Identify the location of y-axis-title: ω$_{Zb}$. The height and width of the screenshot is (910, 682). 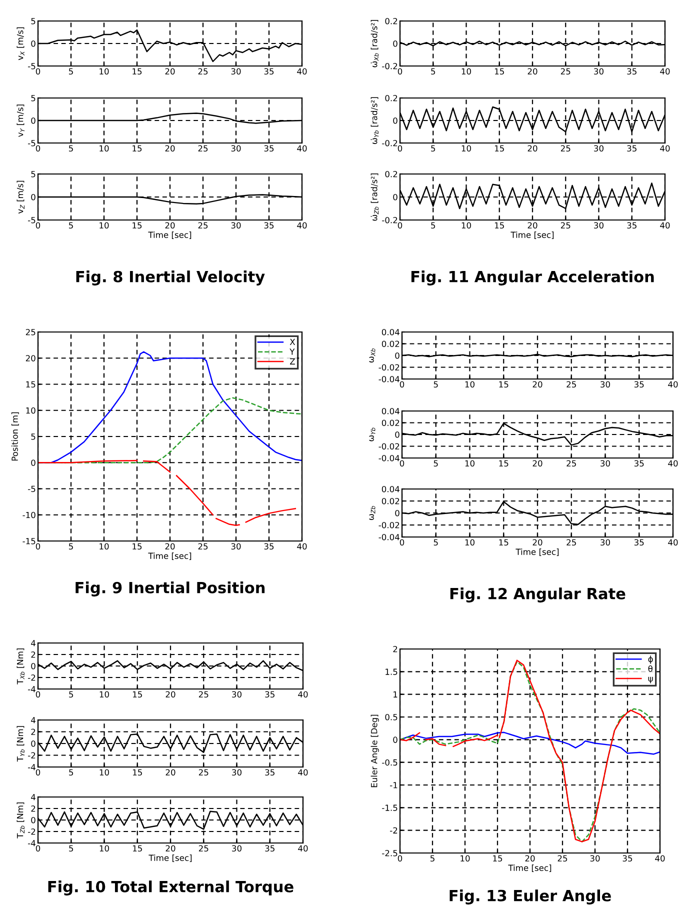
(372, 513).